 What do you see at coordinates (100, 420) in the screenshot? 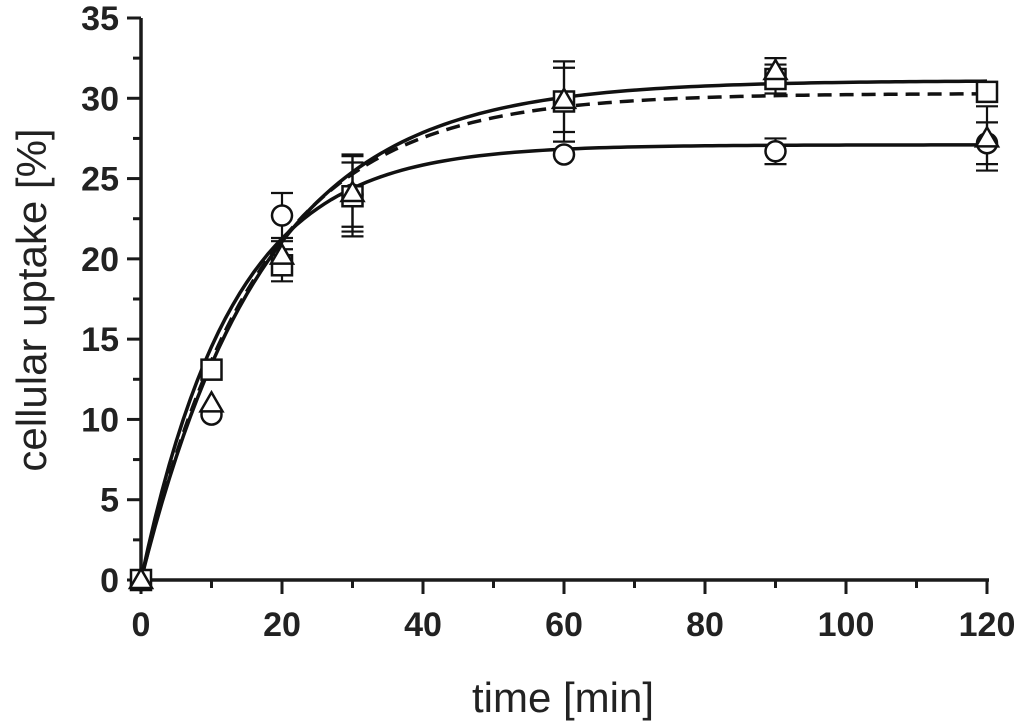
I see `y-tick-label: 10` at bounding box center [100, 420].